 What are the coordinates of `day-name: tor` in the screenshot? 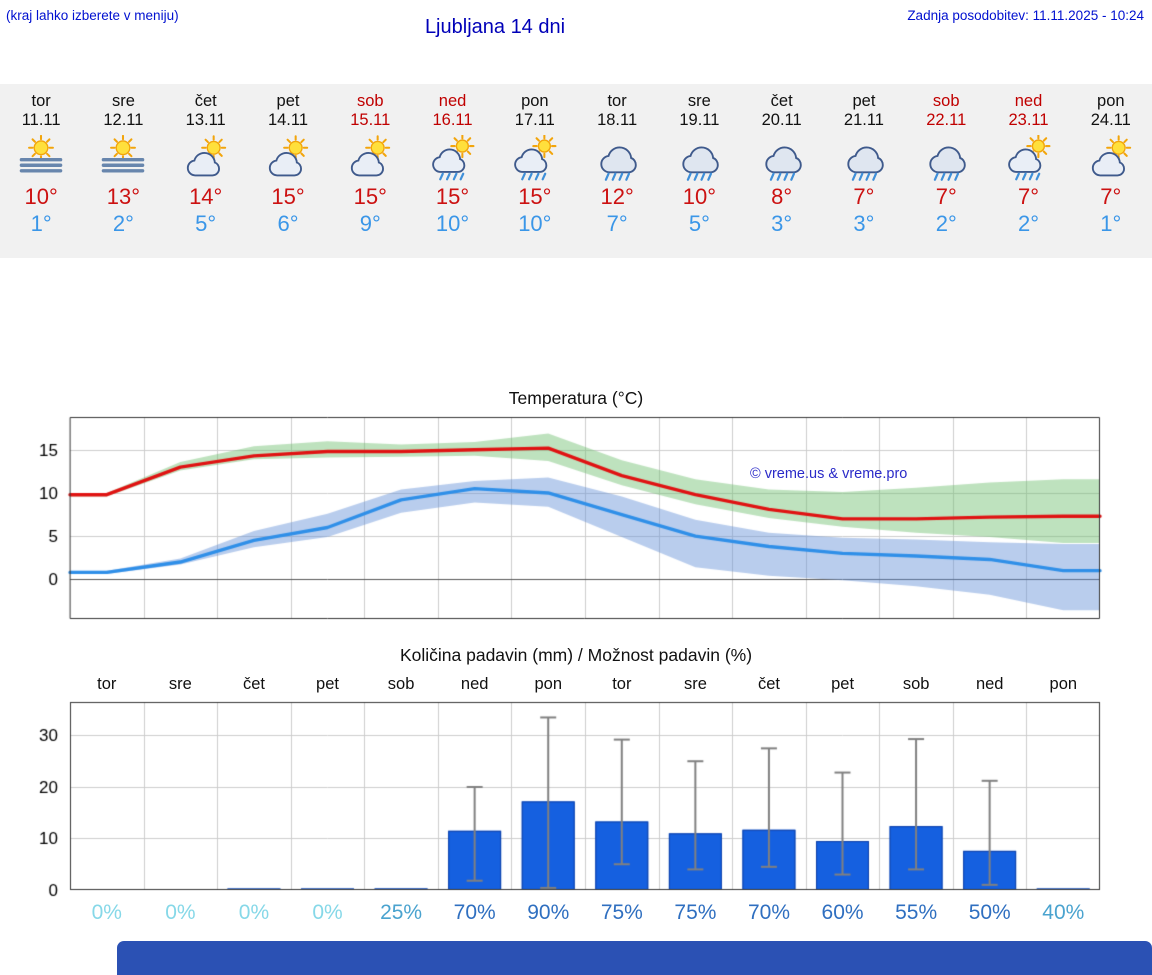 It's located at (41, 101).